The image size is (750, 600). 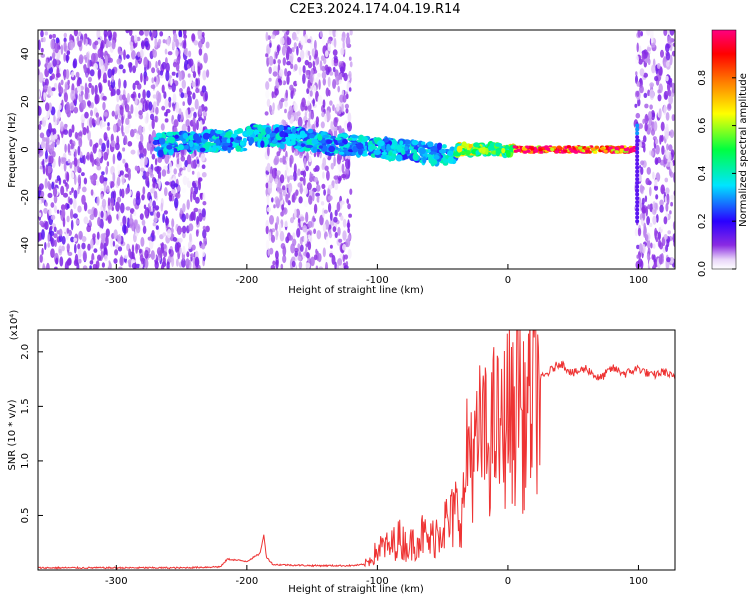 What do you see at coordinates (12, 434) in the screenshot?
I see `snr-y-axis-label: SNR (10 * v/v)` at bounding box center [12, 434].